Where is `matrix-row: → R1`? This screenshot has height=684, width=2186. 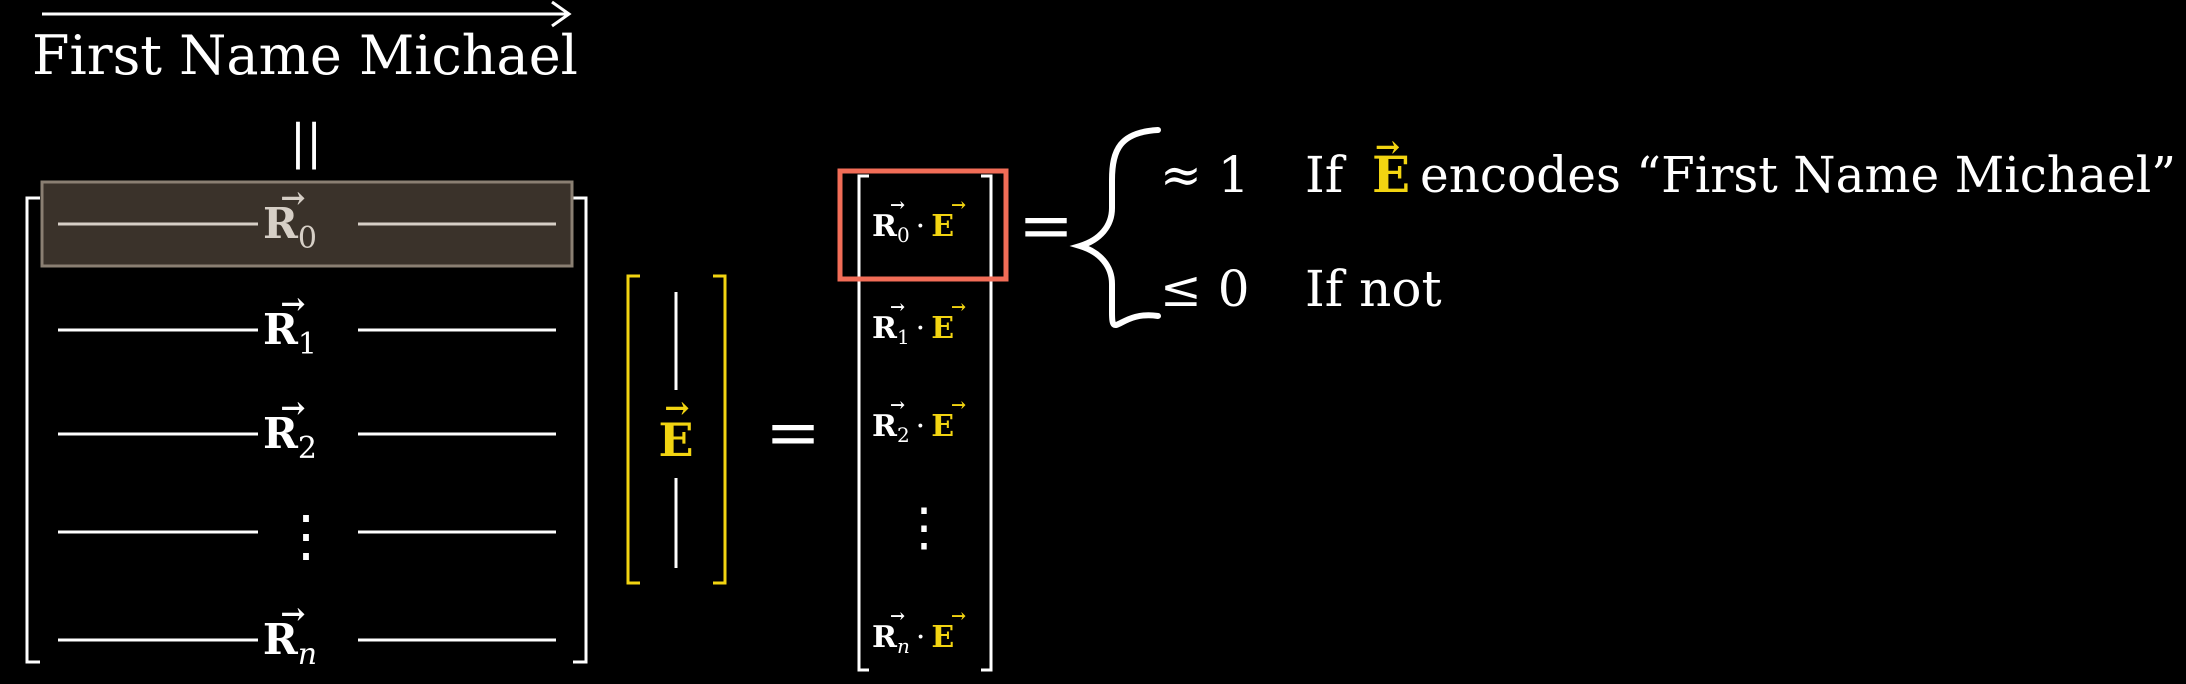
matrix-row: → R1 is located at coordinates (307, 324).